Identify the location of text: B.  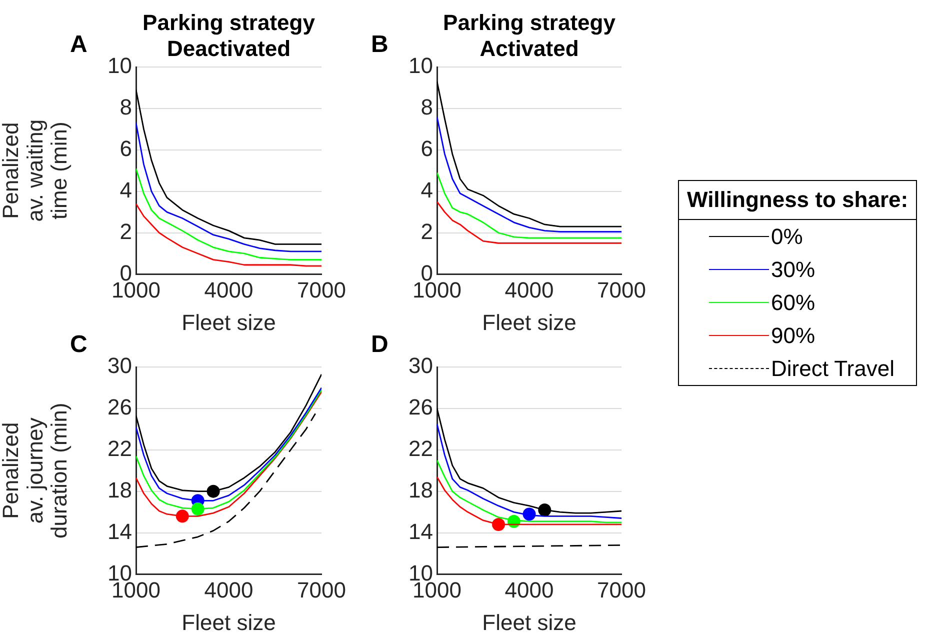
(379, 44).